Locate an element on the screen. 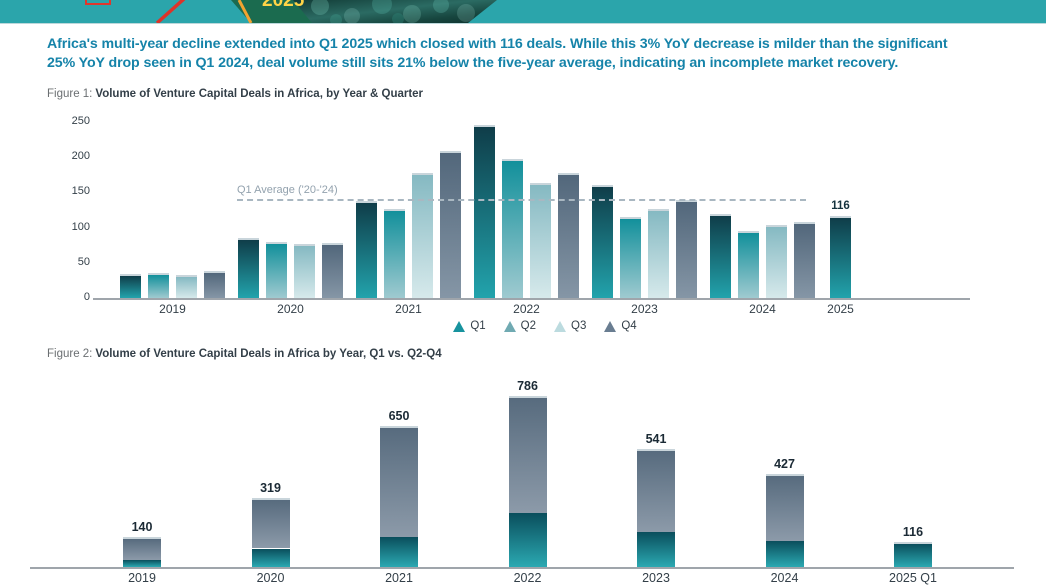 The image size is (1046, 588). bar-2025-q1 is located at coordinates (840, 257).